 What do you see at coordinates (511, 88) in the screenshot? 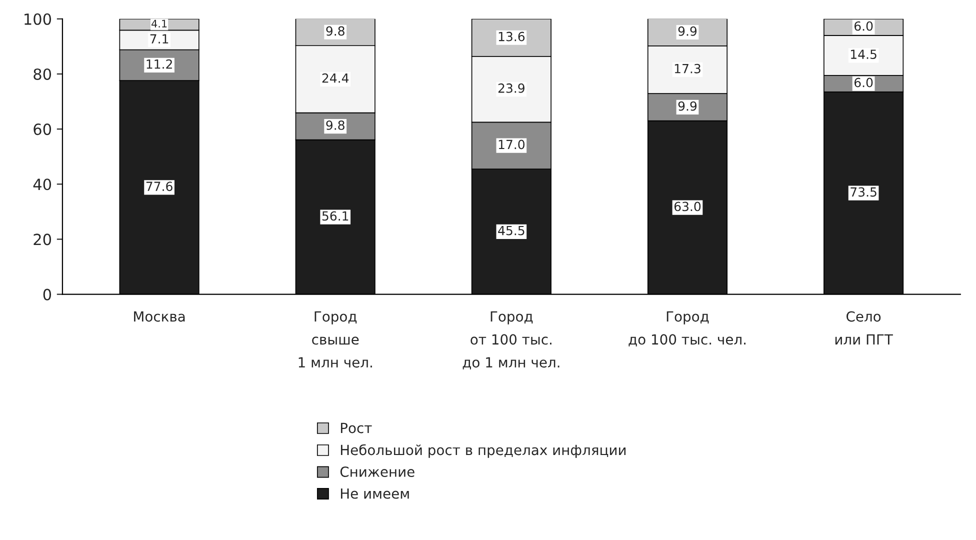
I see `data-label: 23.9` at bounding box center [511, 88].